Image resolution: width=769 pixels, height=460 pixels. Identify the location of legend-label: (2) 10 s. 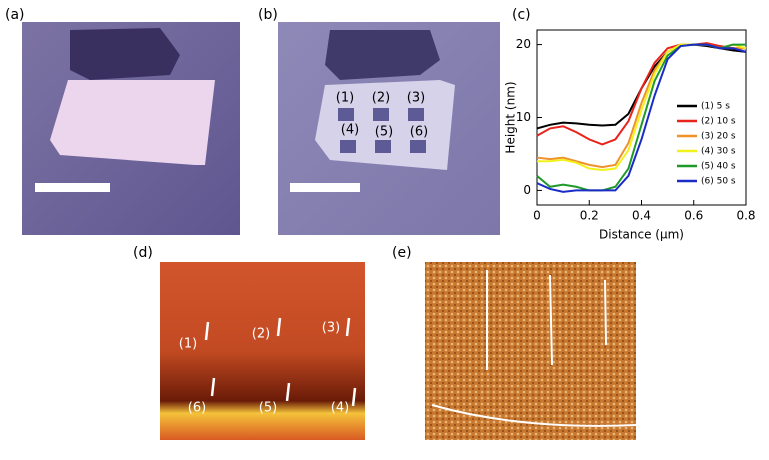
(718, 122).